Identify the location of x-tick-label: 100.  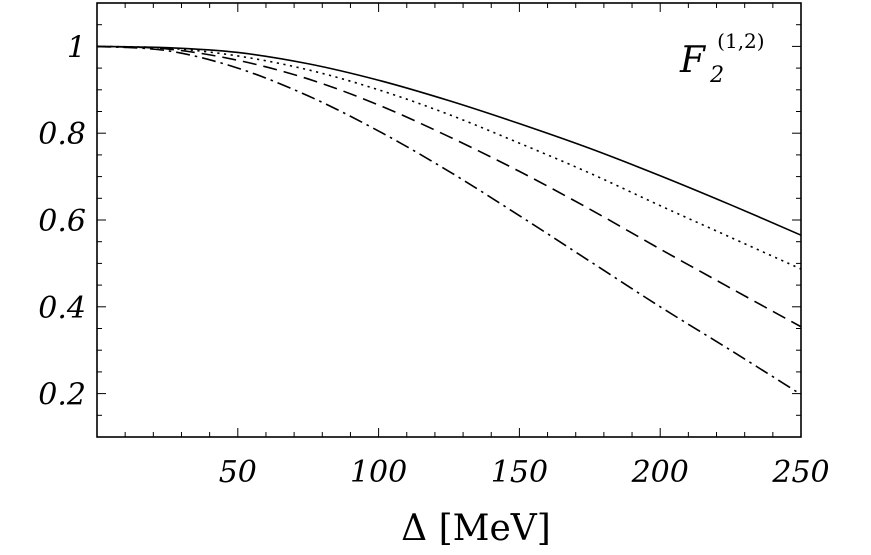
(378, 472).